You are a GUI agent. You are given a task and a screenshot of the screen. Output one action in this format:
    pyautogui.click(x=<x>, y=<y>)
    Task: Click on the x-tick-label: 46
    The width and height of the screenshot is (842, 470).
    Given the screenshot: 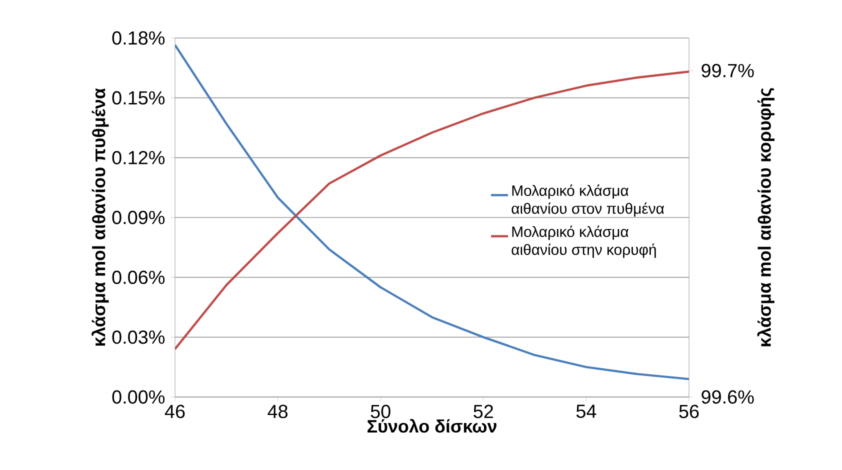 What is the action you would take?
    pyautogui.click(x=174, y=411)
    